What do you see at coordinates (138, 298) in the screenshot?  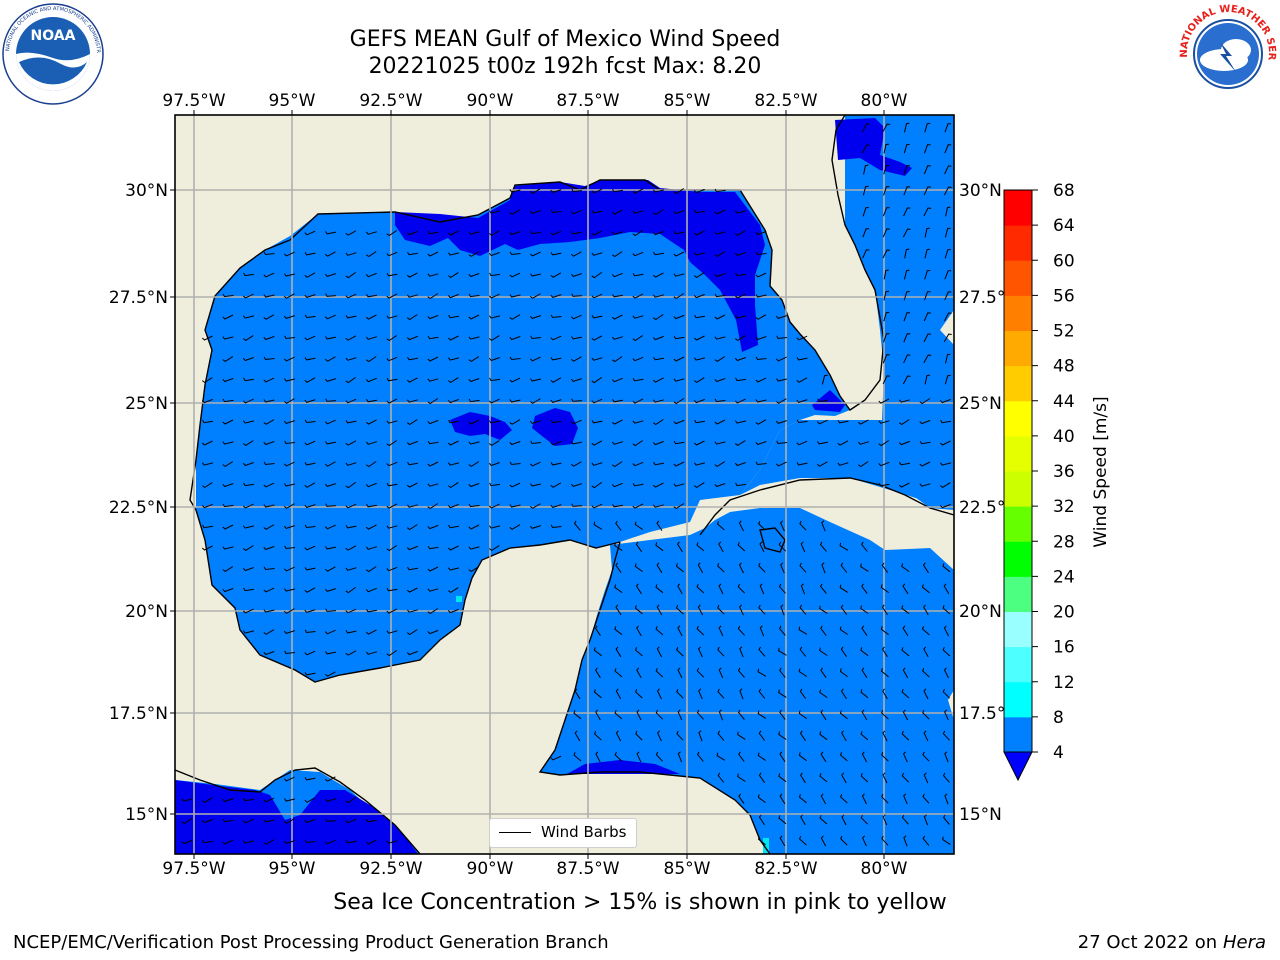 I see `lat-label: 27.5°N` at bounding box center [138, 298].